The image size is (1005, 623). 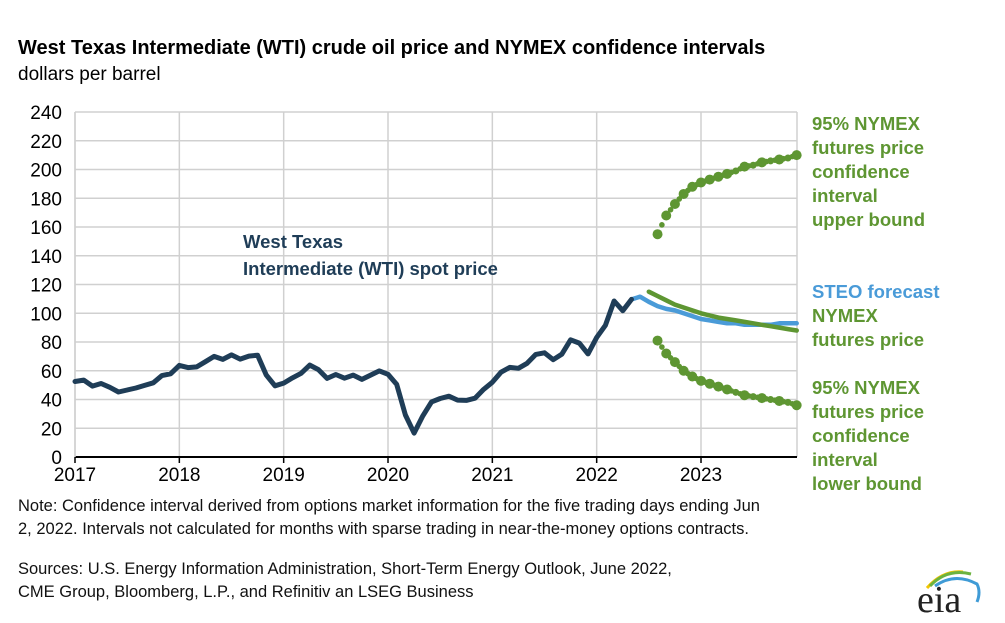 I want to click on upper-bound-label: upper bound, so click(x=868, y=219).